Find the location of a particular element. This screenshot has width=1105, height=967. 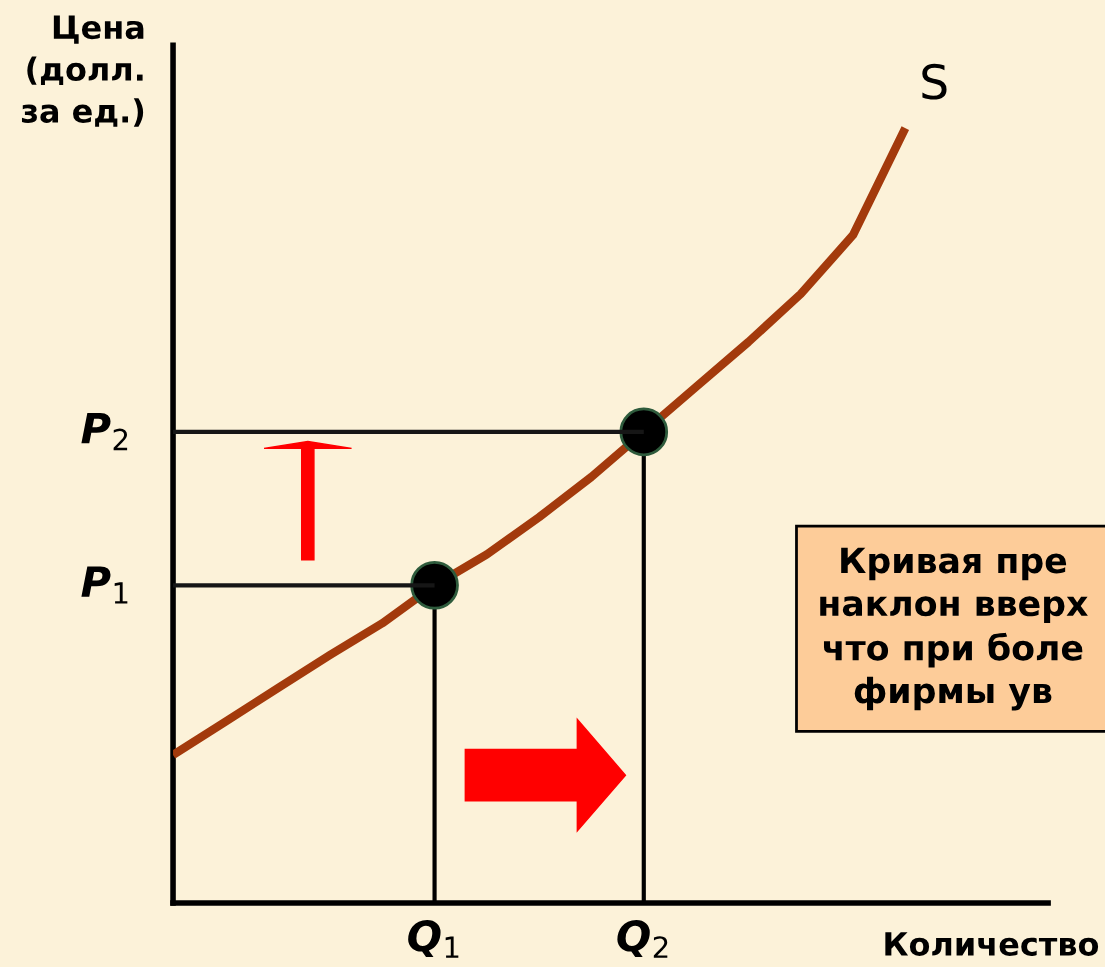

y-axis-title: Цена (долл. за ед.) is located at coordinates (82, 71).